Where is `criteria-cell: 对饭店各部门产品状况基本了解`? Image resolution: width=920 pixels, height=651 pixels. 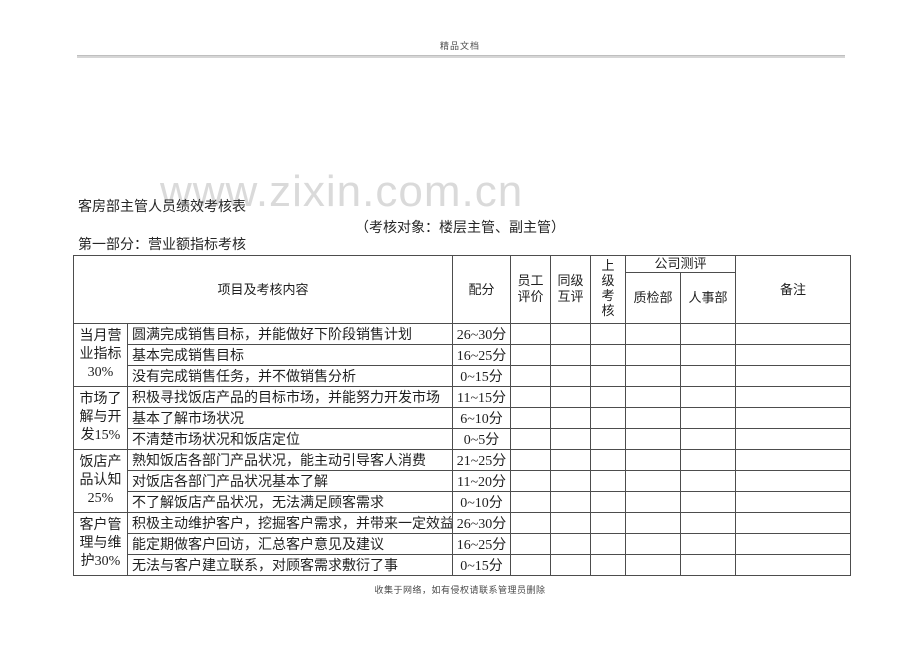 criteria-cell: 对饭店各部门产品状况基本了解 is located at coordinates (290, 480).